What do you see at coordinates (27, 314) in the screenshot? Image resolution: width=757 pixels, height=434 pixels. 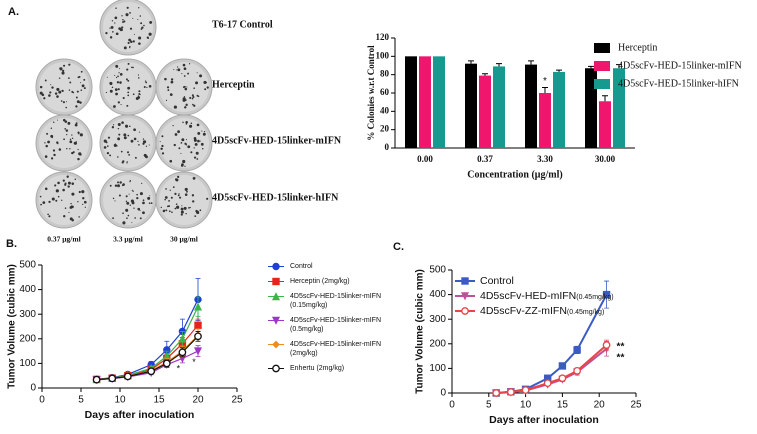 I see `y-tick-label: 300` at bounding box center [27, 314].